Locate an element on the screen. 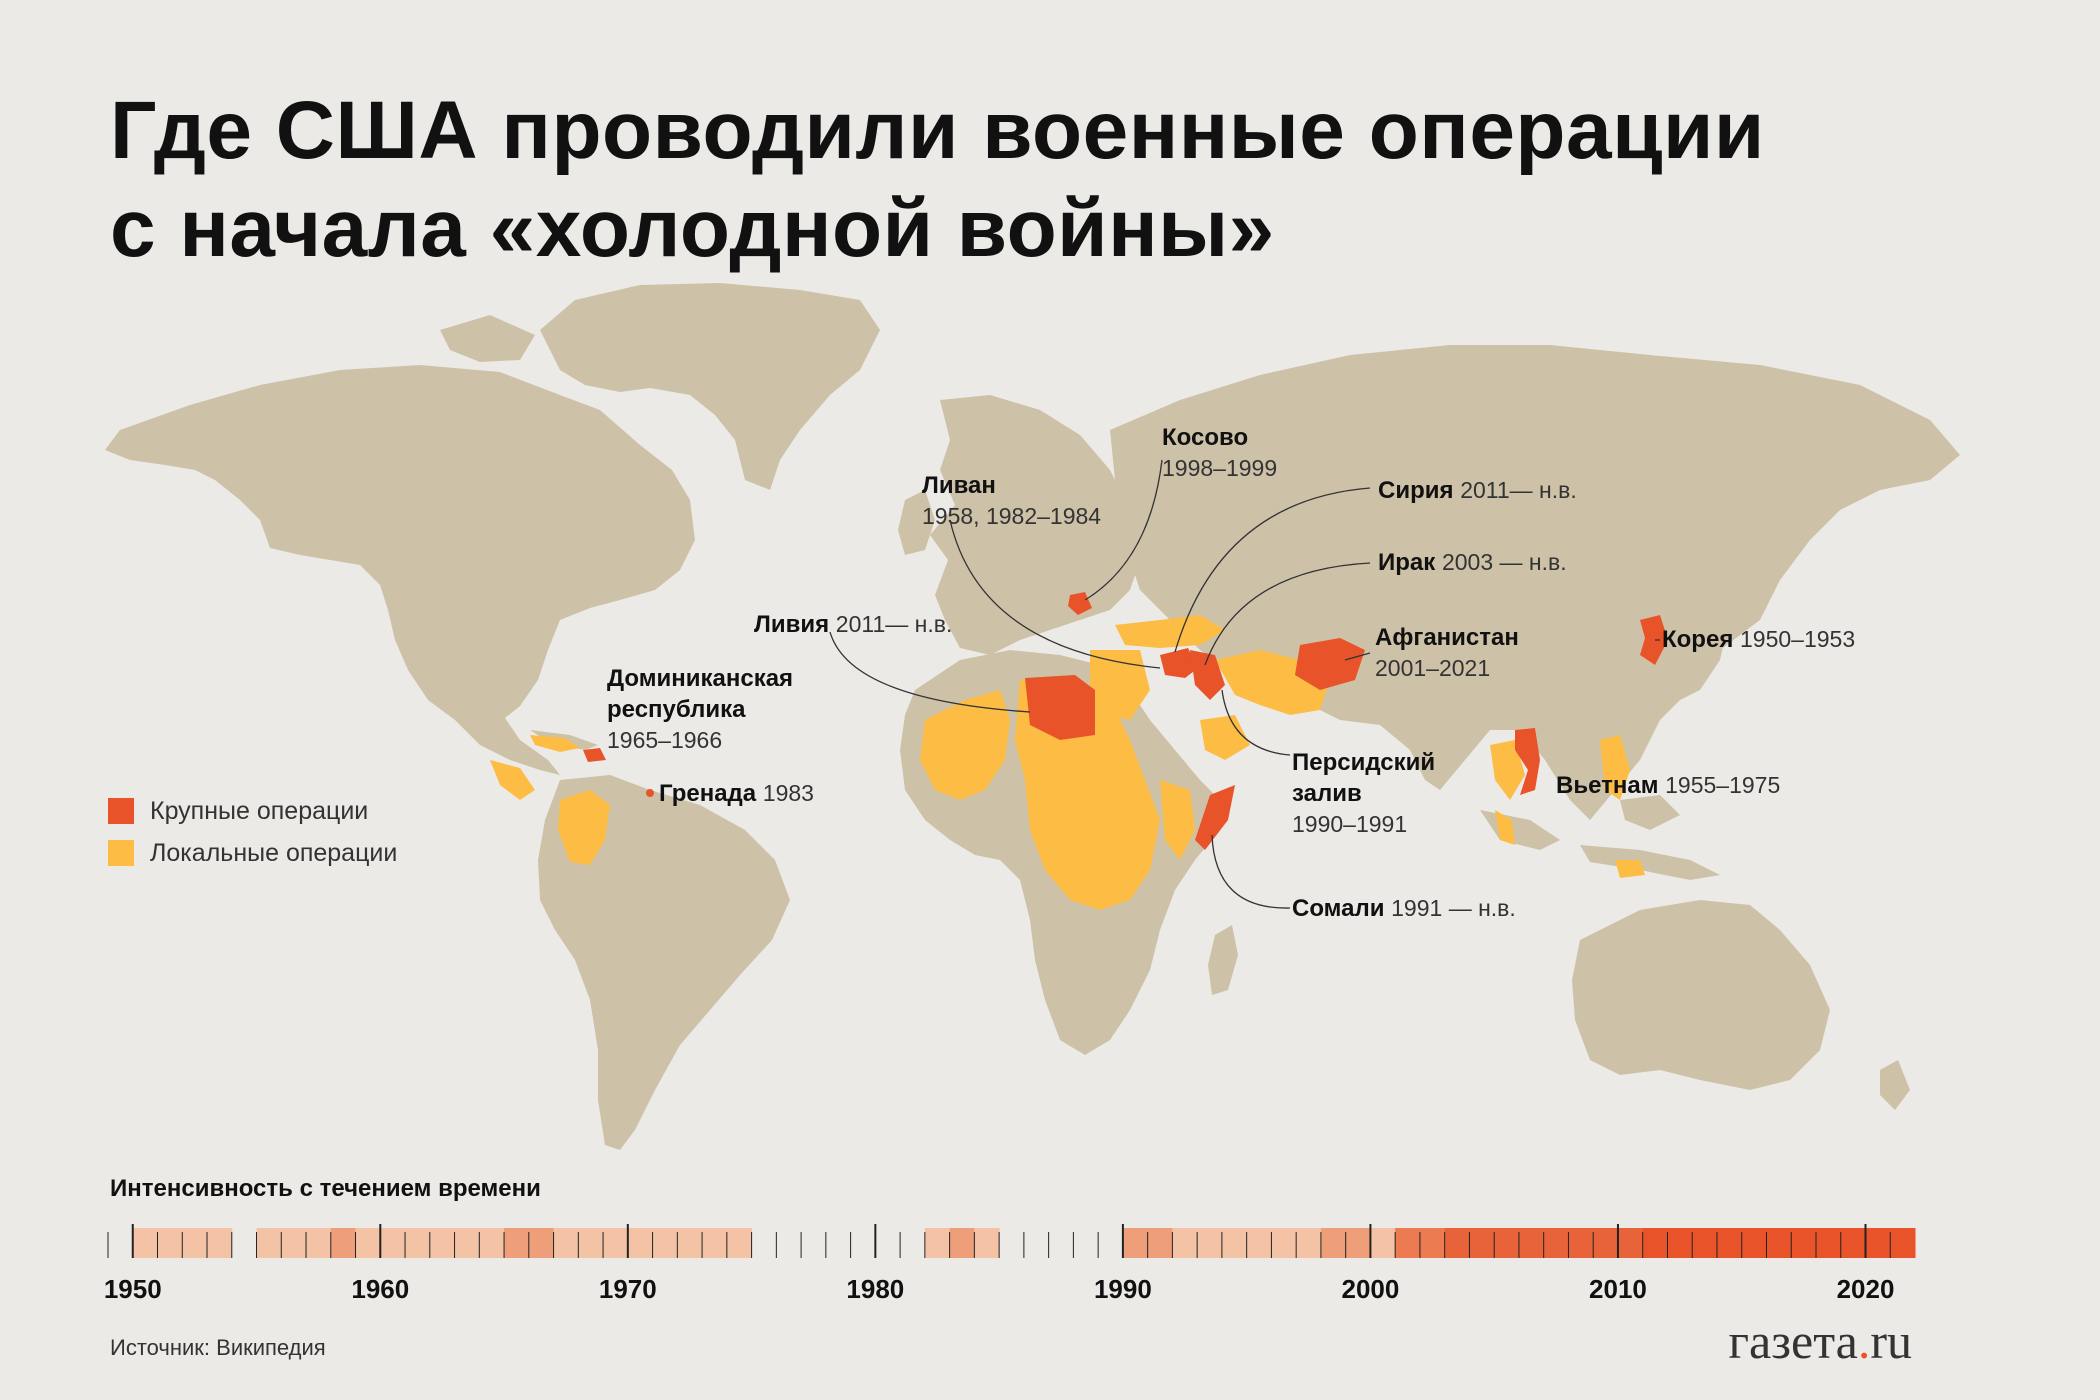 This screenshot has width=2100, height=1400. timeline-year-1990 is located at coordinates (1135, 1243).